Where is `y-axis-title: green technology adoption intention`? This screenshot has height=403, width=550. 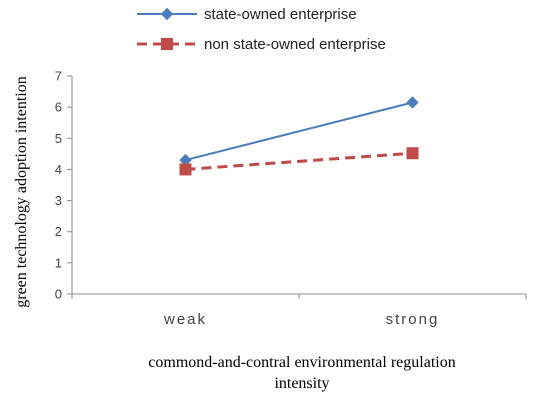 y-axis-title: green technology adoption intention is located at coordinates (21, 192).